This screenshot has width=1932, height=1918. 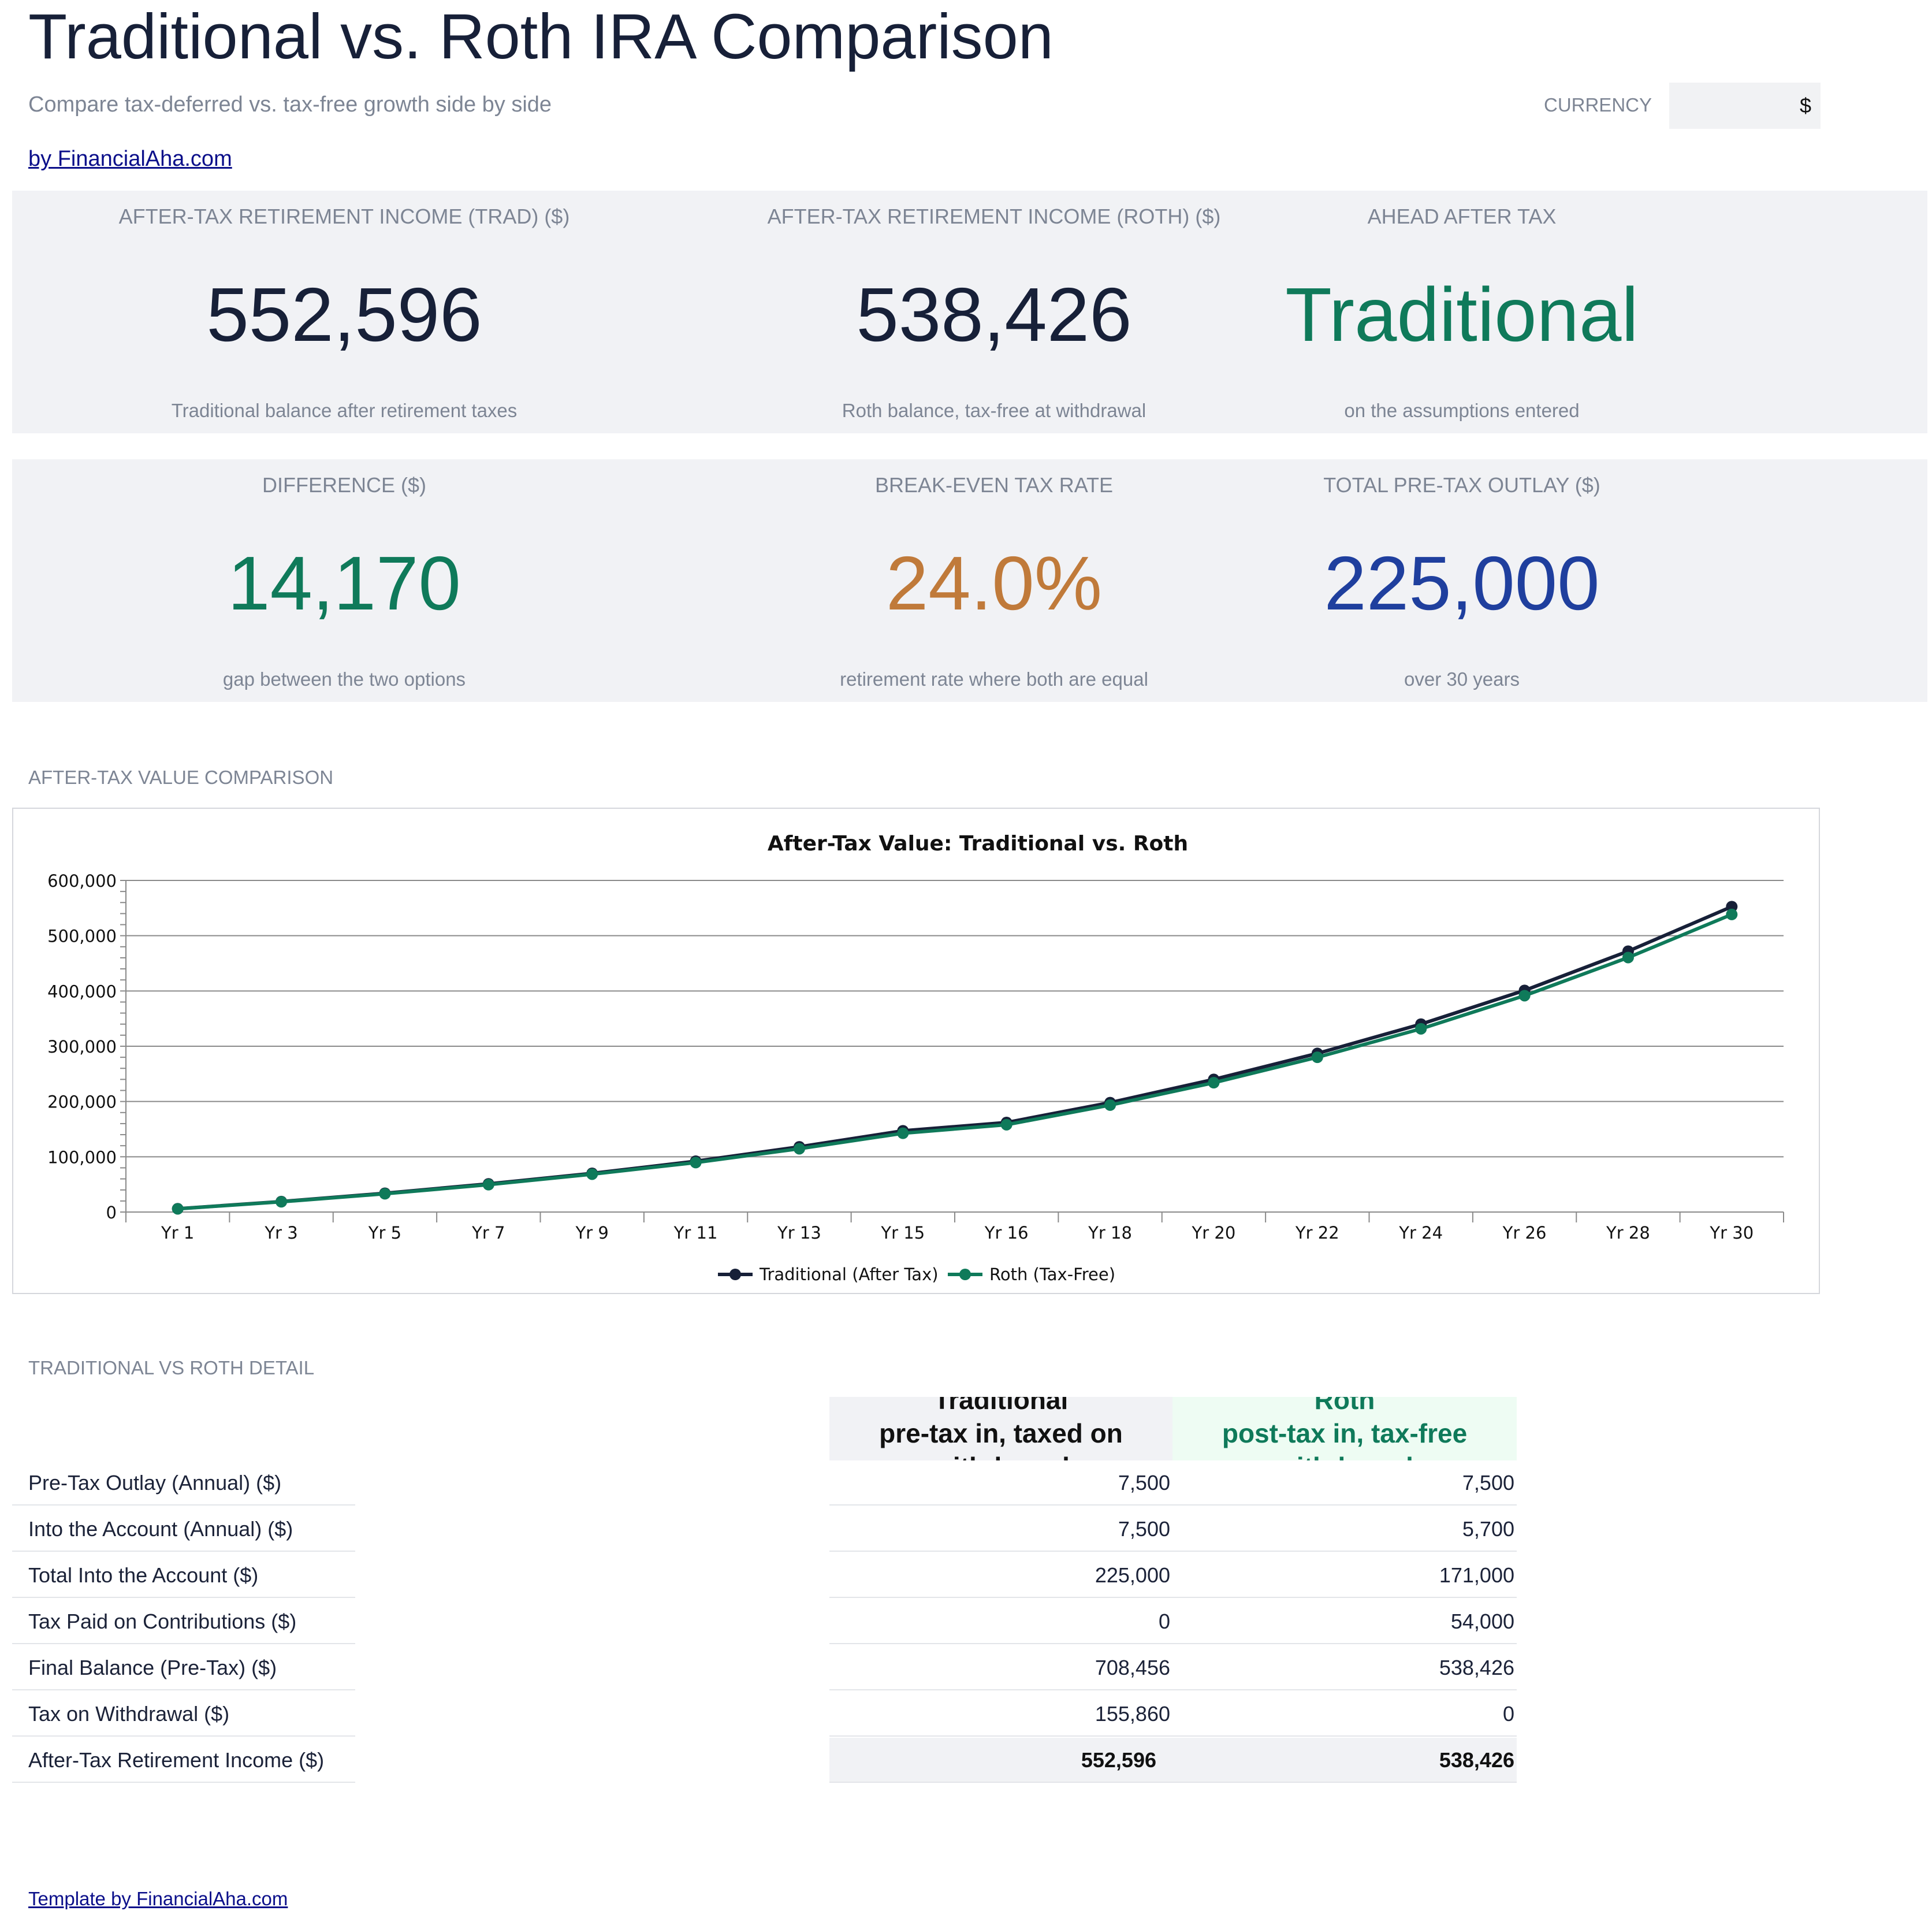 I want to click on kpi-label: AFTER-TAX RETIREMENT INCOME (TRAD) ($), so click(x=344, y=216).